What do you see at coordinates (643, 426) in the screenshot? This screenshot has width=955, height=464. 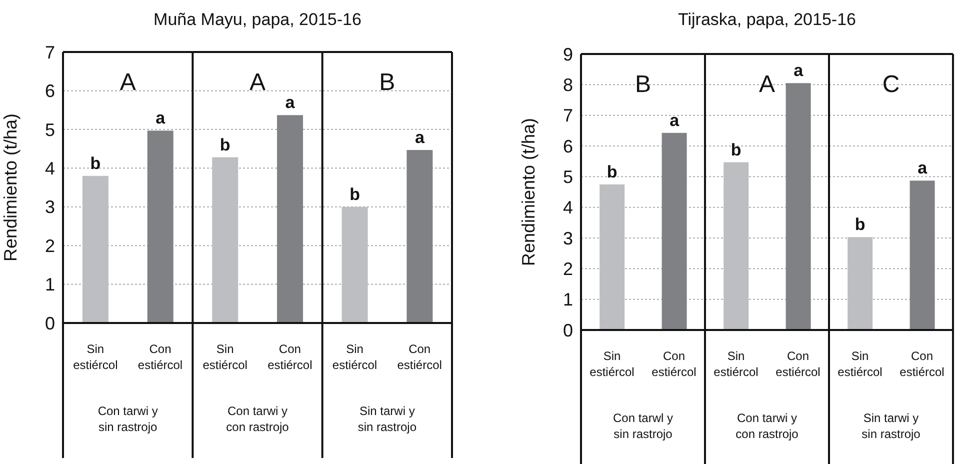 I see `x-tick-label: Con tarwl y sin rastrojo` at bounding box center [643, 426].